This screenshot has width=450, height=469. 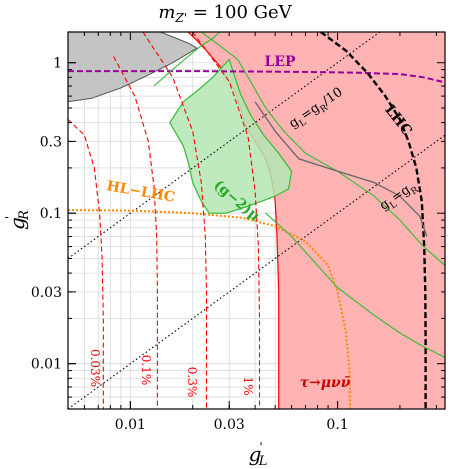 What do you see at coordinates (355, 285) in the screenshot?
I see `series-g-2-lower` at bounding box center [355, 285].